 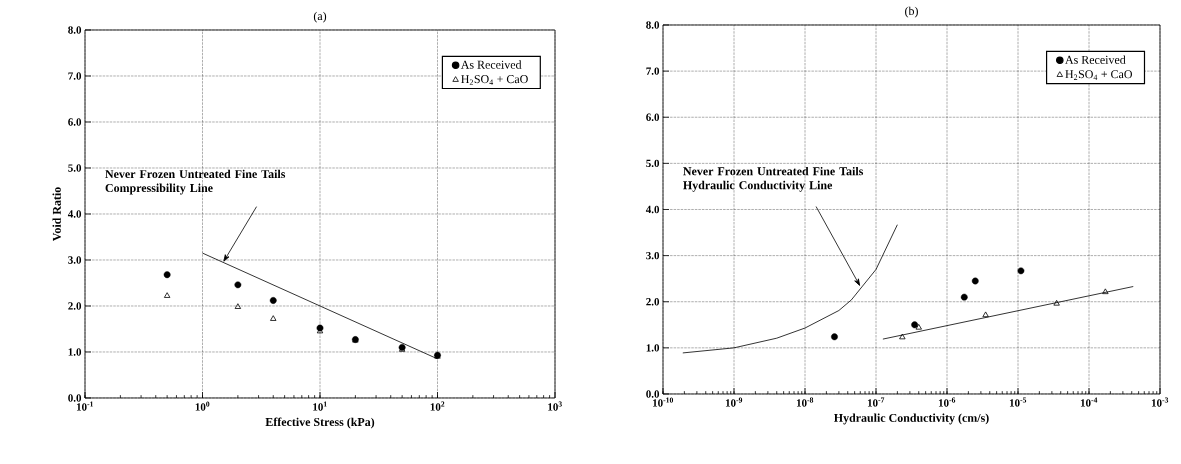 I want to click on y-axis-title: Void Ratio, so click(x=56, y=214).